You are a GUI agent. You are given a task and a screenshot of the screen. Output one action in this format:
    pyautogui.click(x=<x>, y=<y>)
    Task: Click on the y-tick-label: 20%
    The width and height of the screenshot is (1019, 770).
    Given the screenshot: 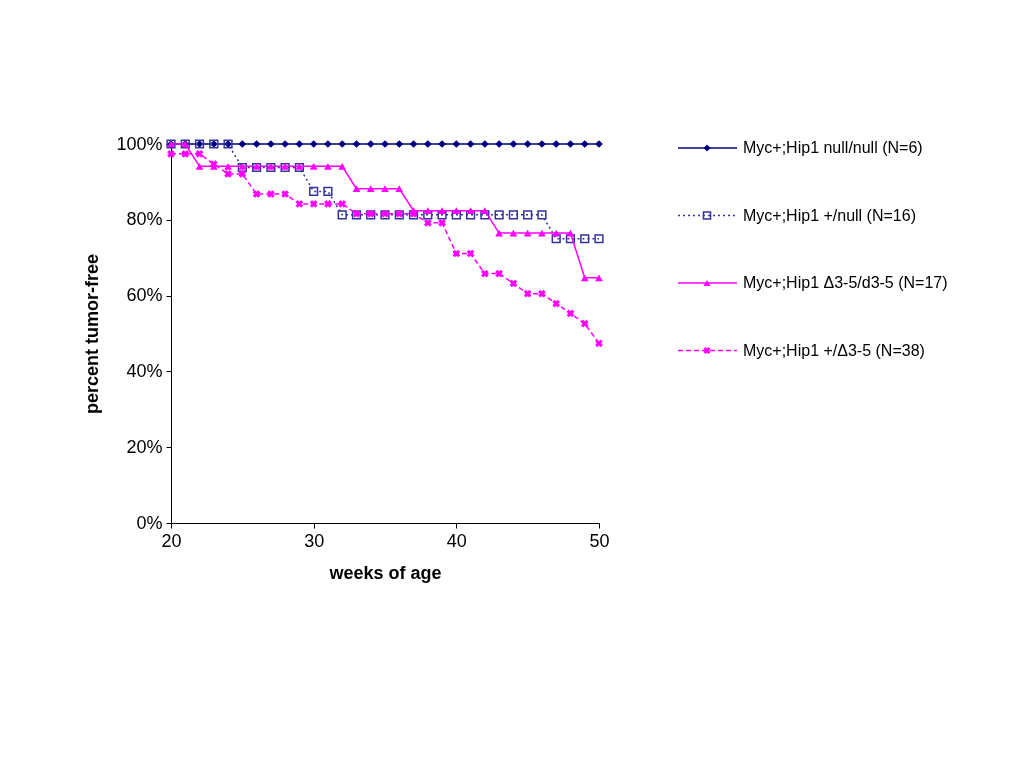 What is the action you would take?
    pyautogui.click(x=144, y=446)
    